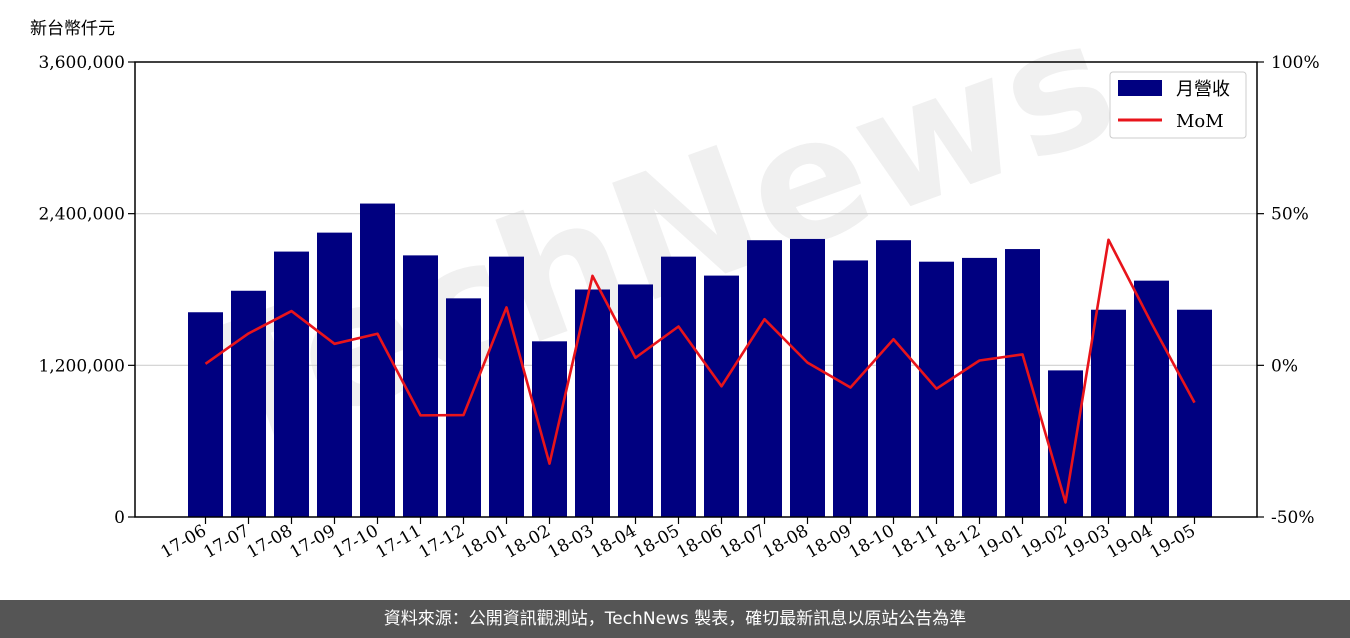 The width and height of the screenshot is (1350, 638). I want to click on left-axis-tick-label: 1,200,000, so click(81, 366).